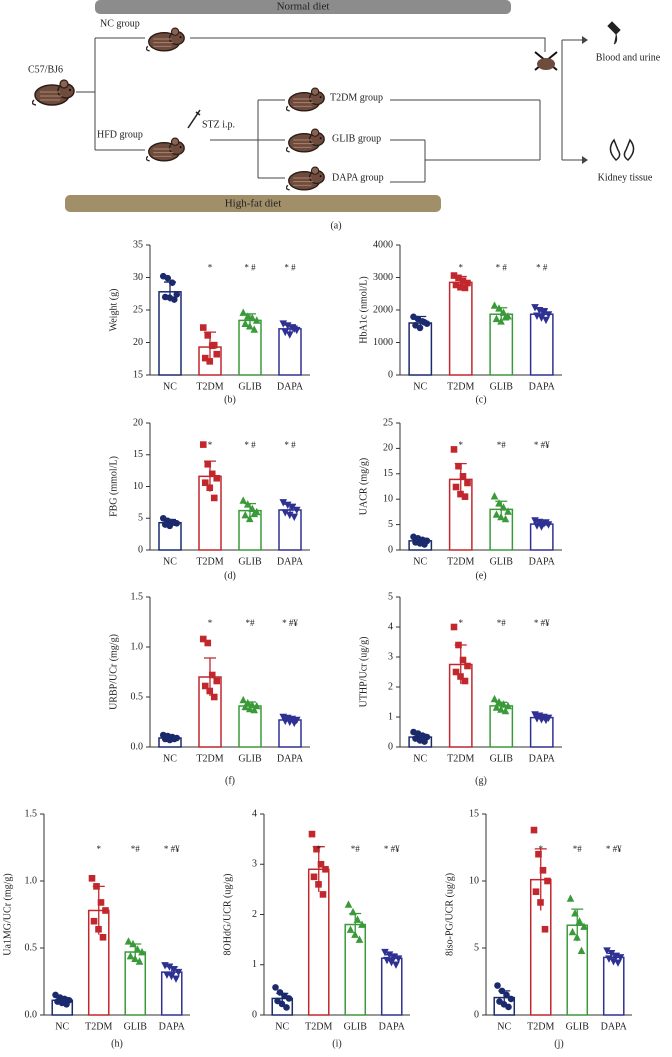  Describe the element at coordinates (558, 1043) in the screenshot. I see `panel-label: (j)` at that location.